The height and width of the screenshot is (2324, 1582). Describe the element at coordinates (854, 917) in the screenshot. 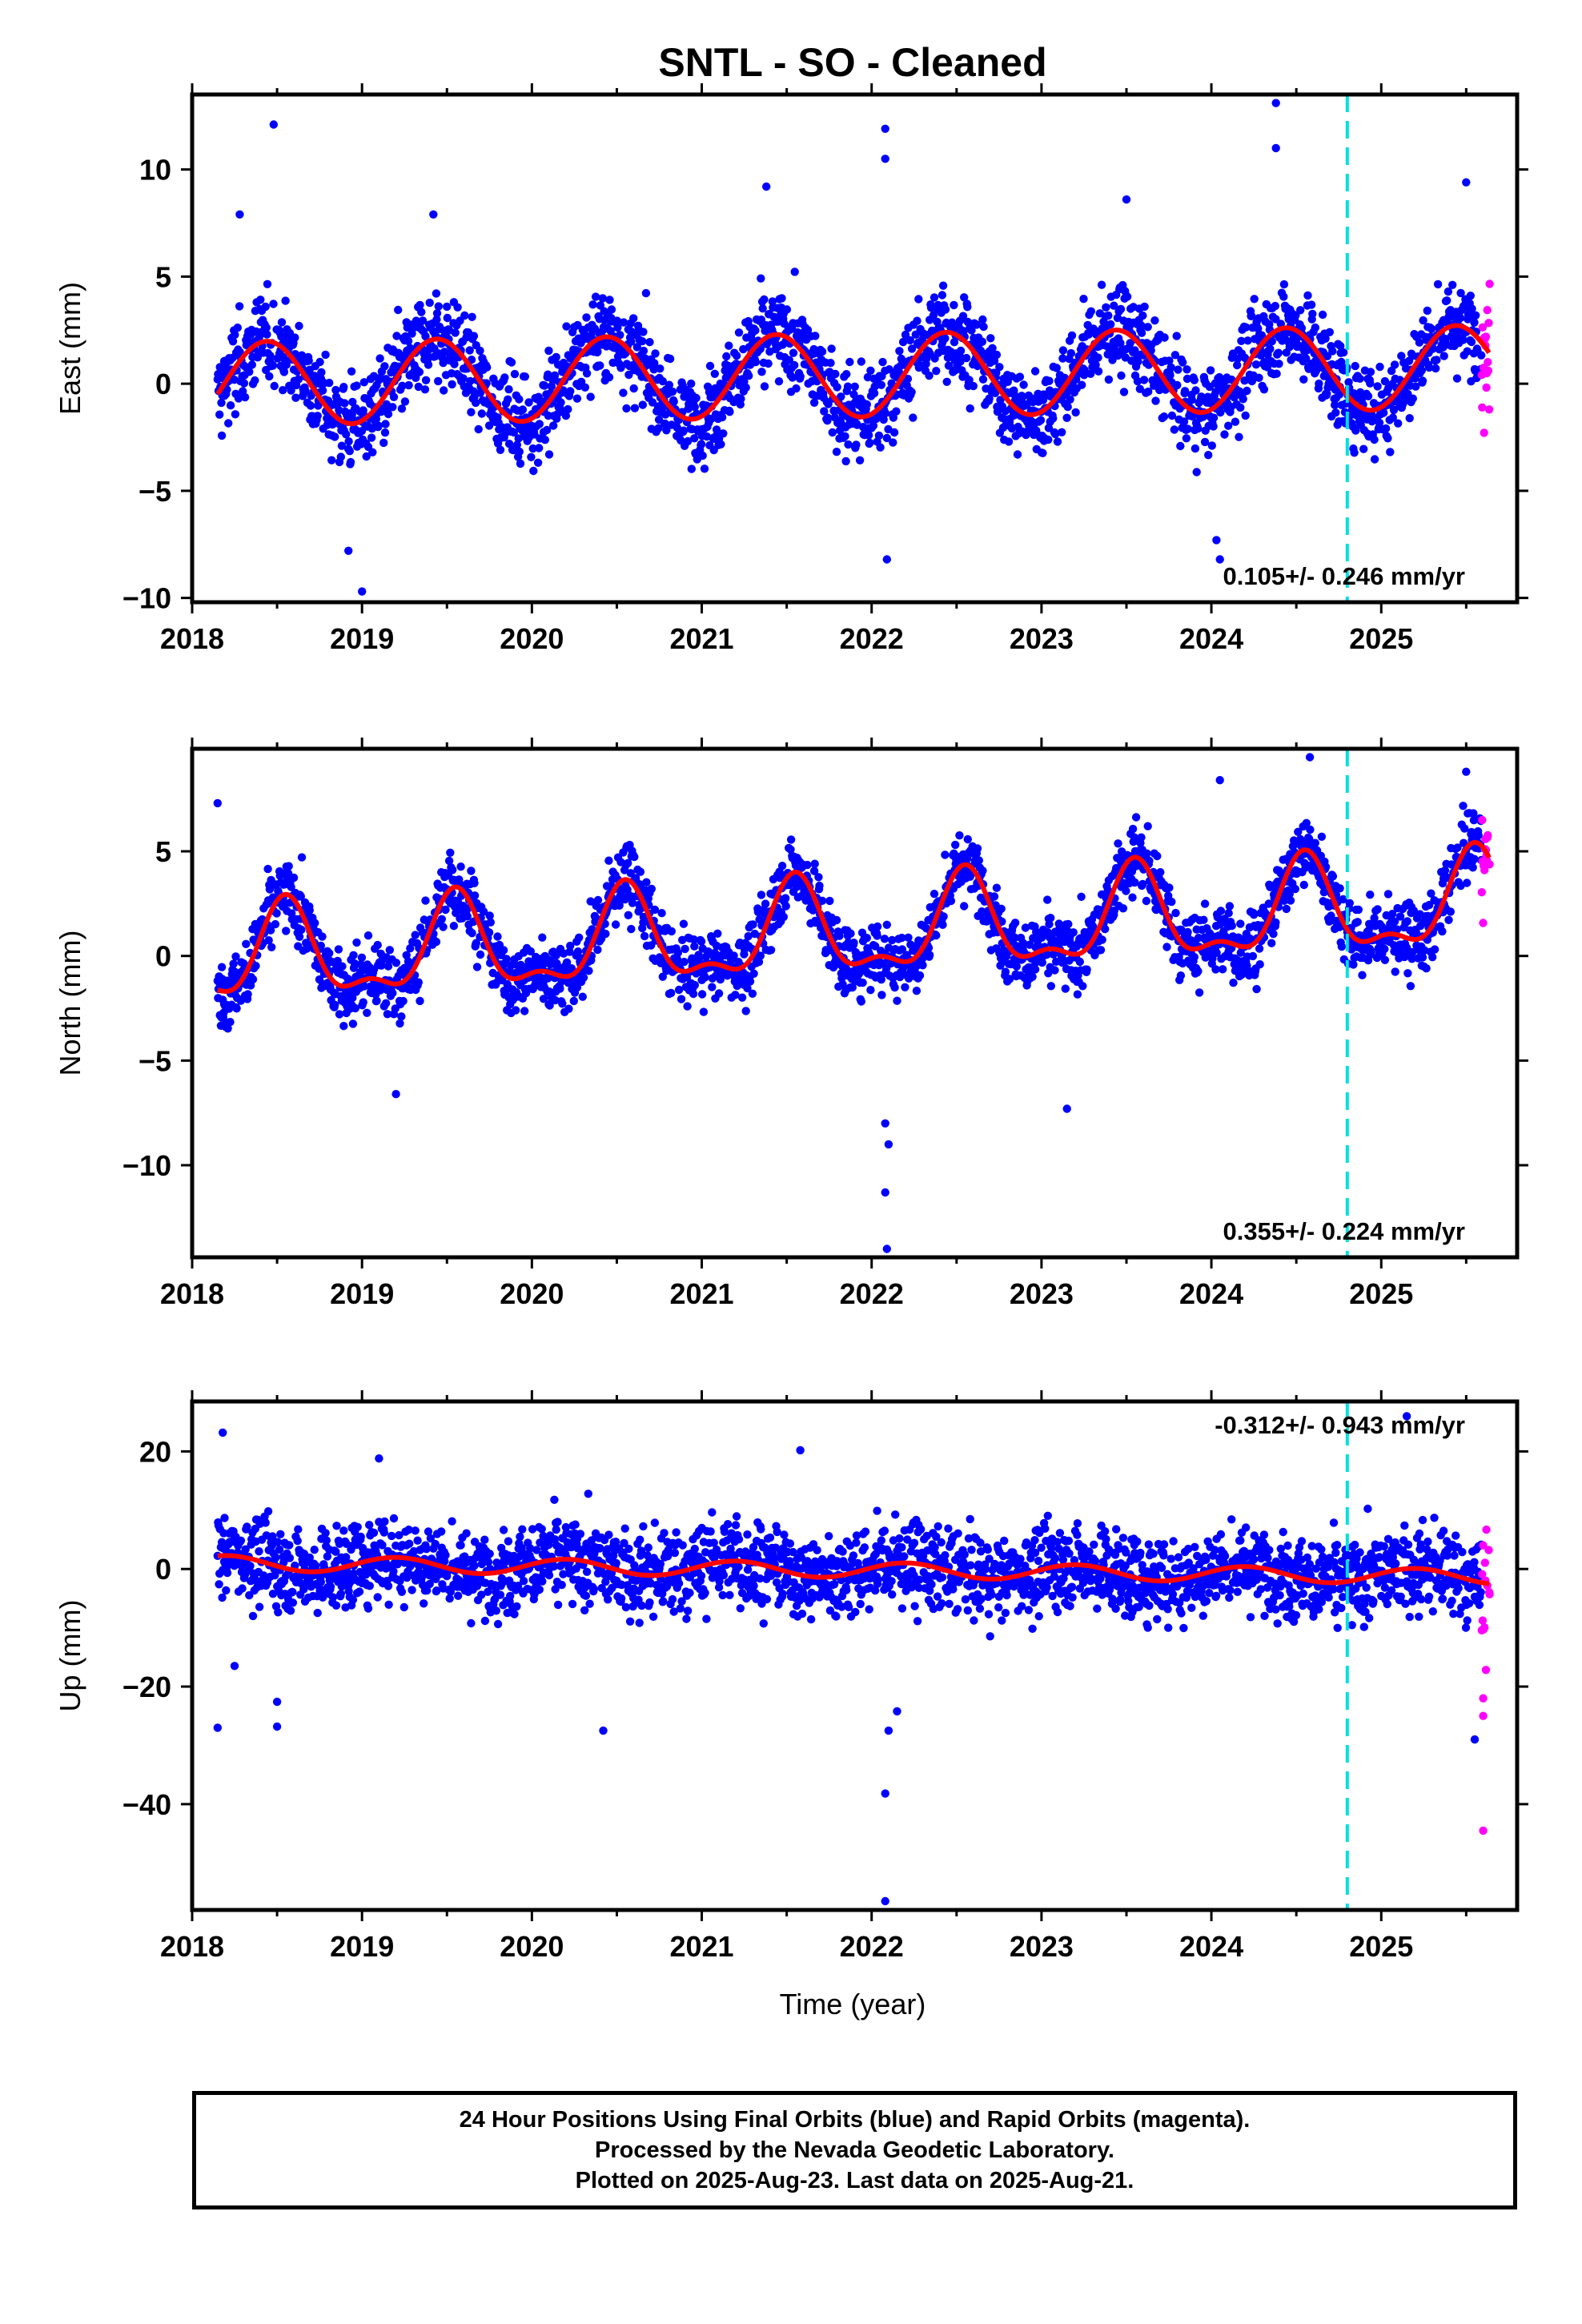

I see `model-fit-line` at that location.